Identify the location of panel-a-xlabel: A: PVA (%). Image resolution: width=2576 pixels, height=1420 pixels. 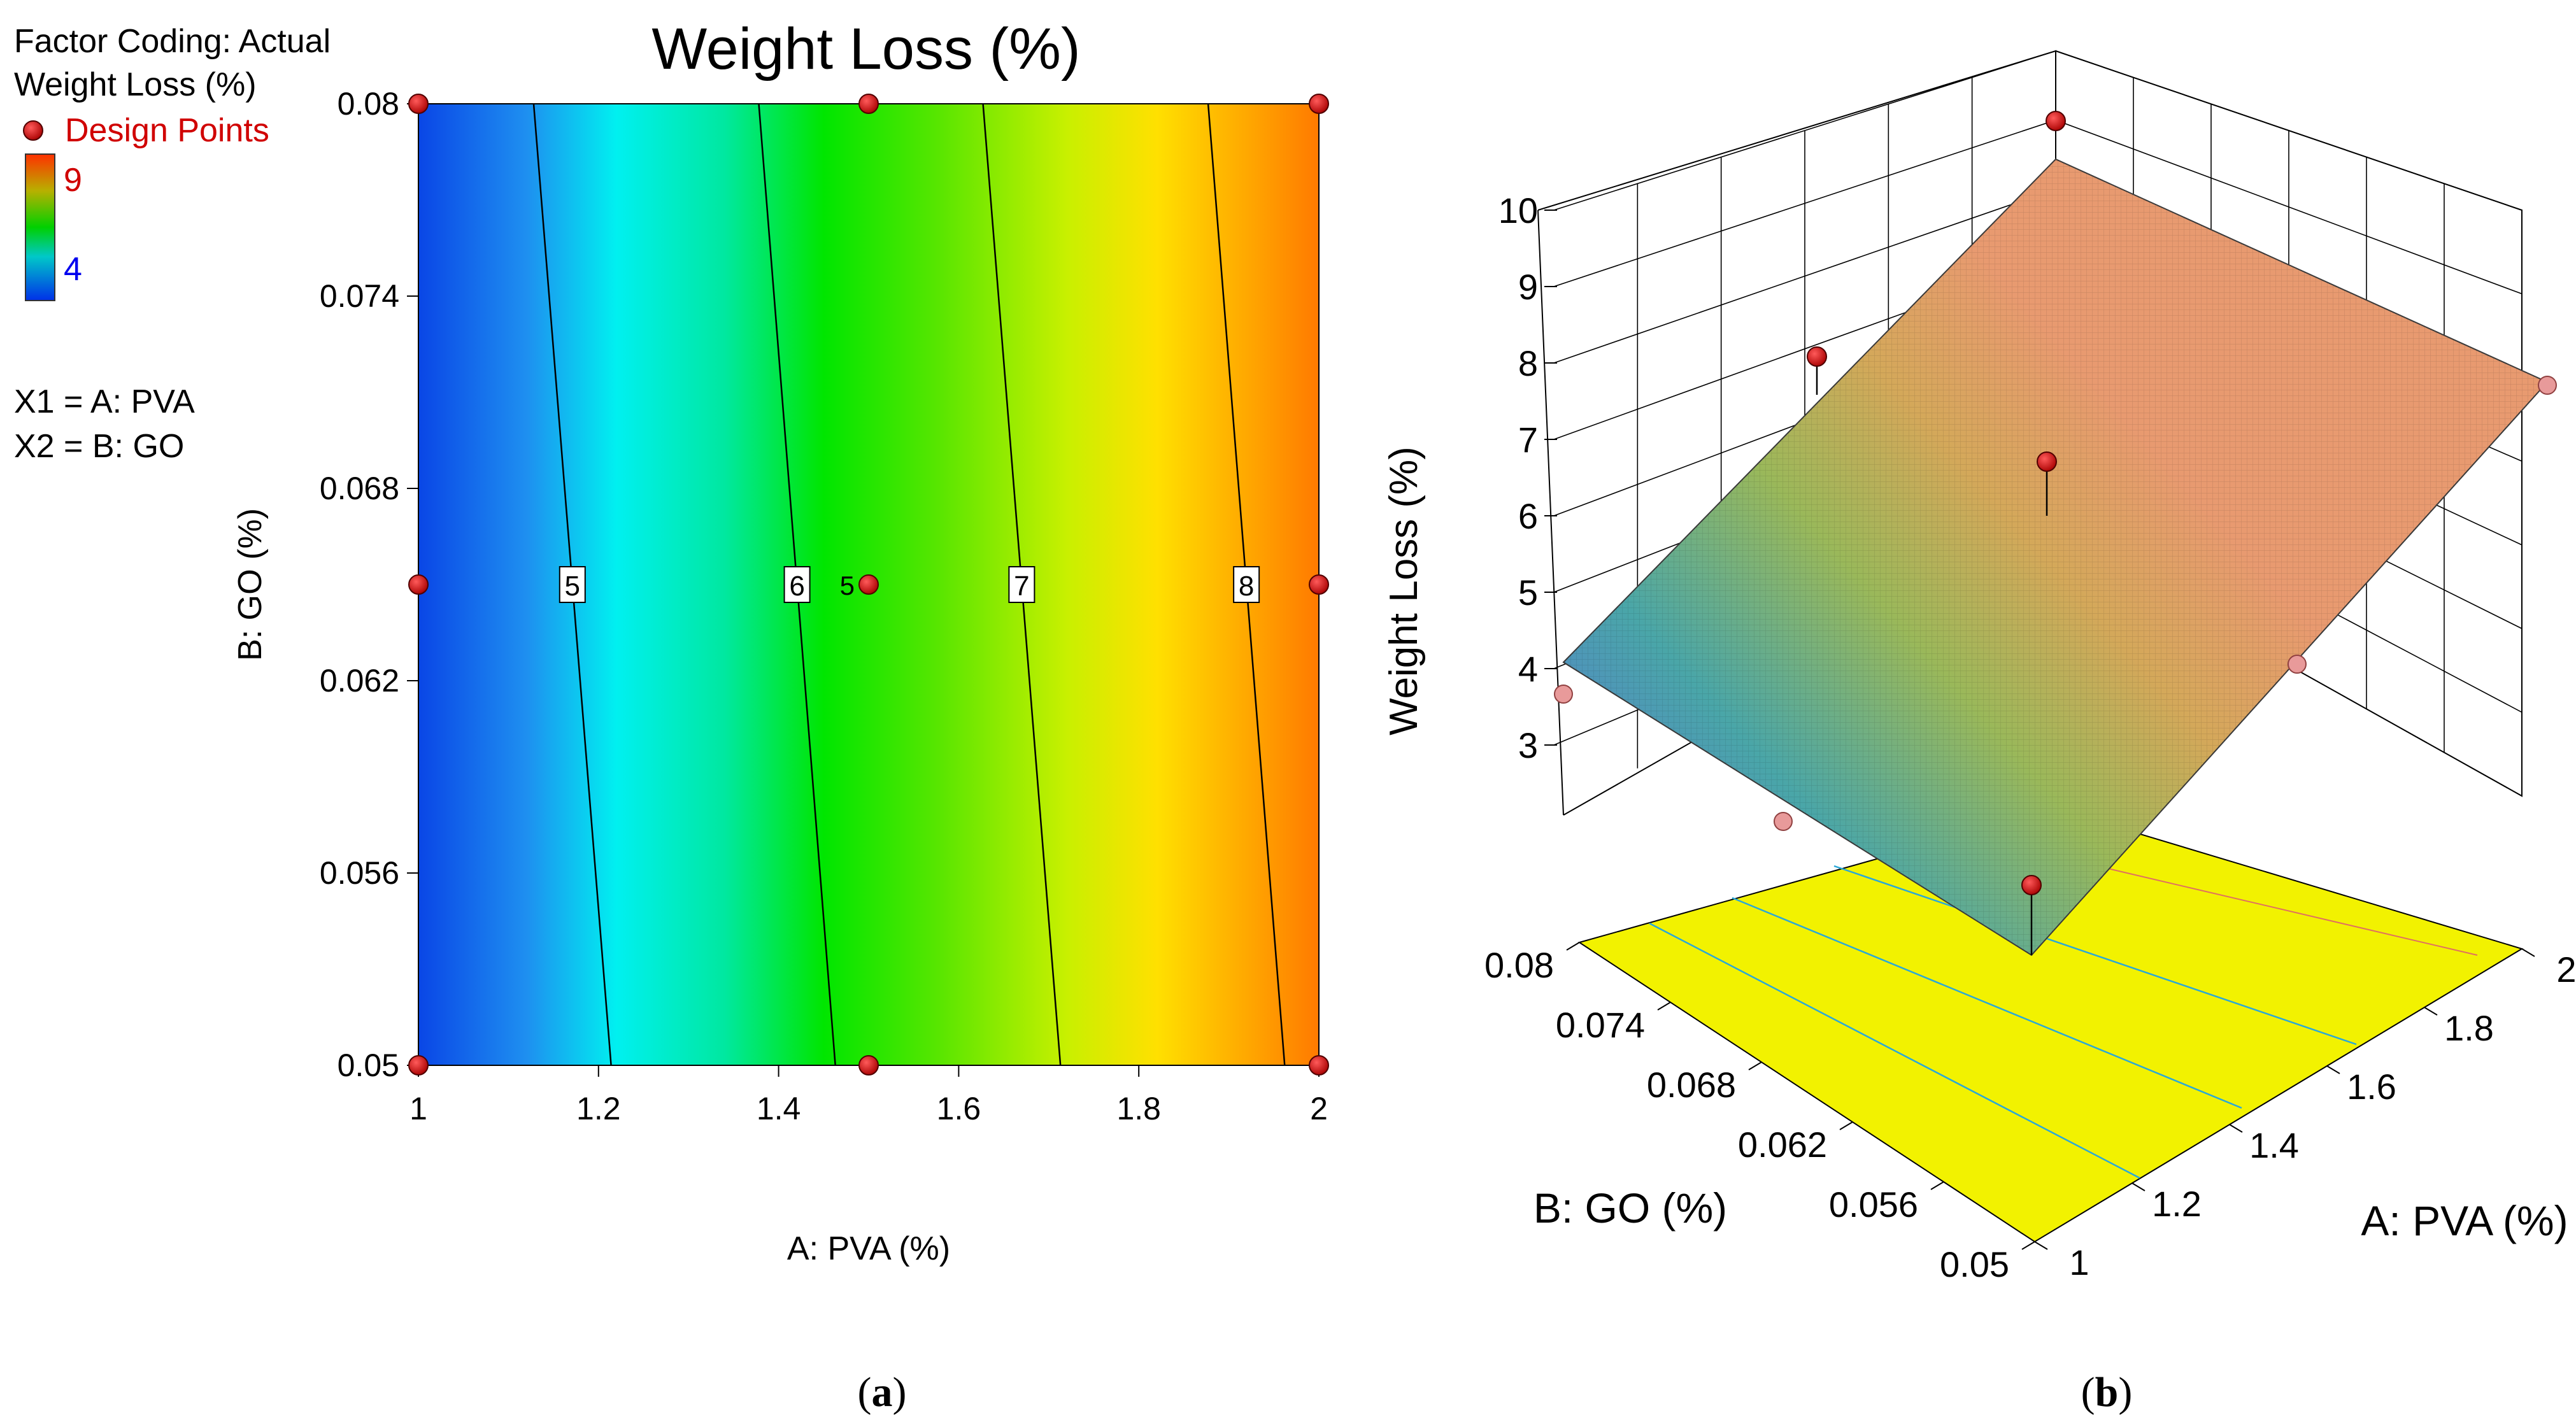
(869, 1248).